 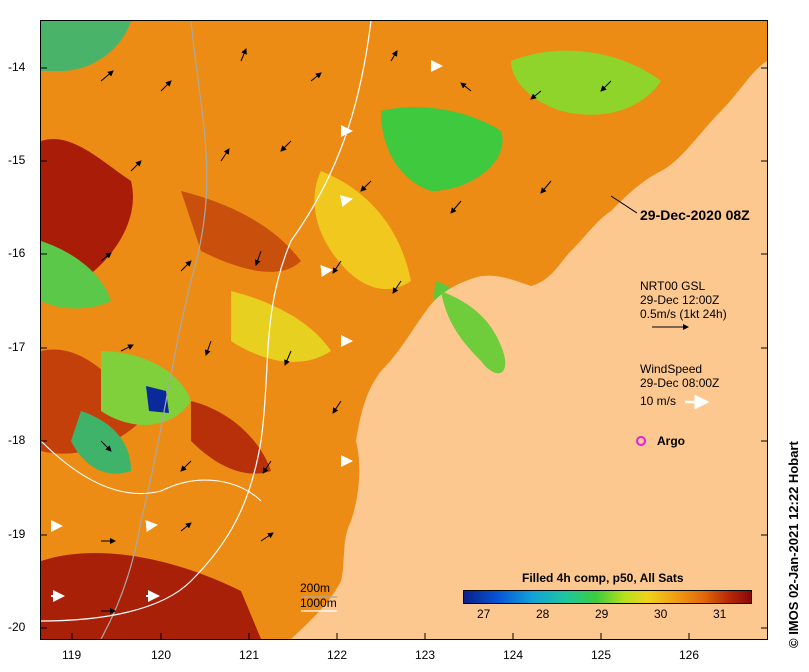 I want to click on sst-colorbar, so click(x=607, y=597).